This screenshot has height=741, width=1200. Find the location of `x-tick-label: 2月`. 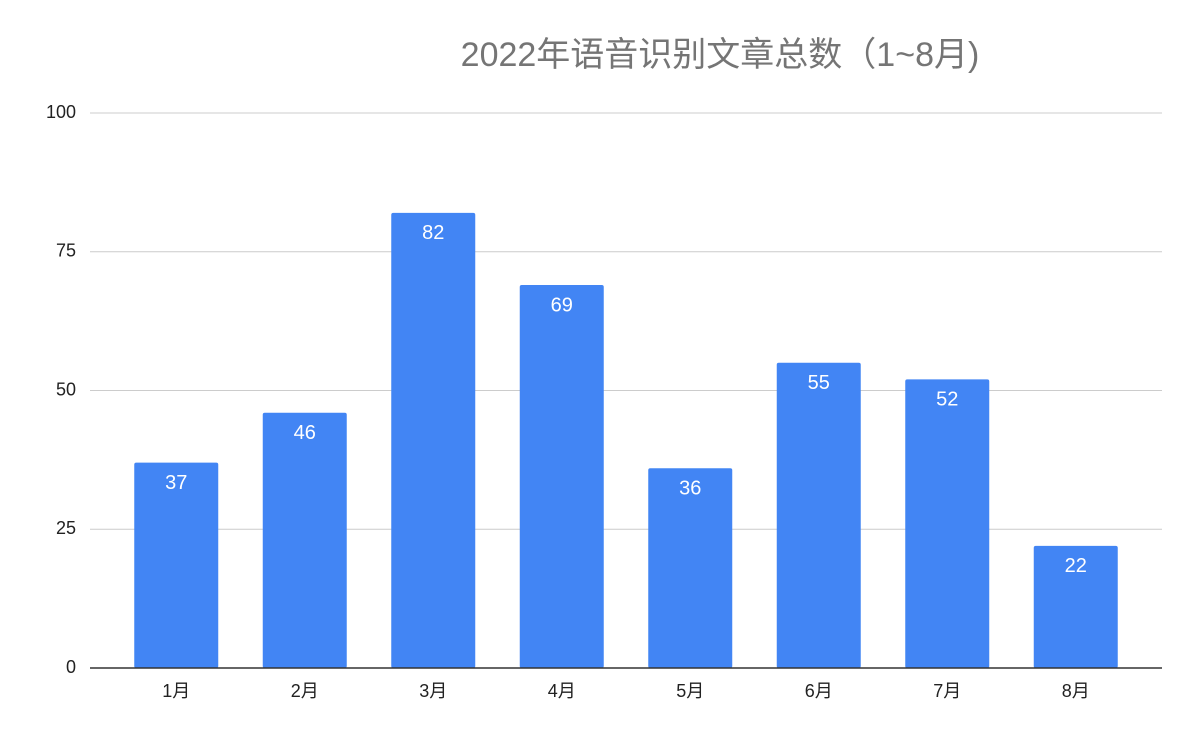

x-tick-label: 2月 is located at coordinates (305, 691).